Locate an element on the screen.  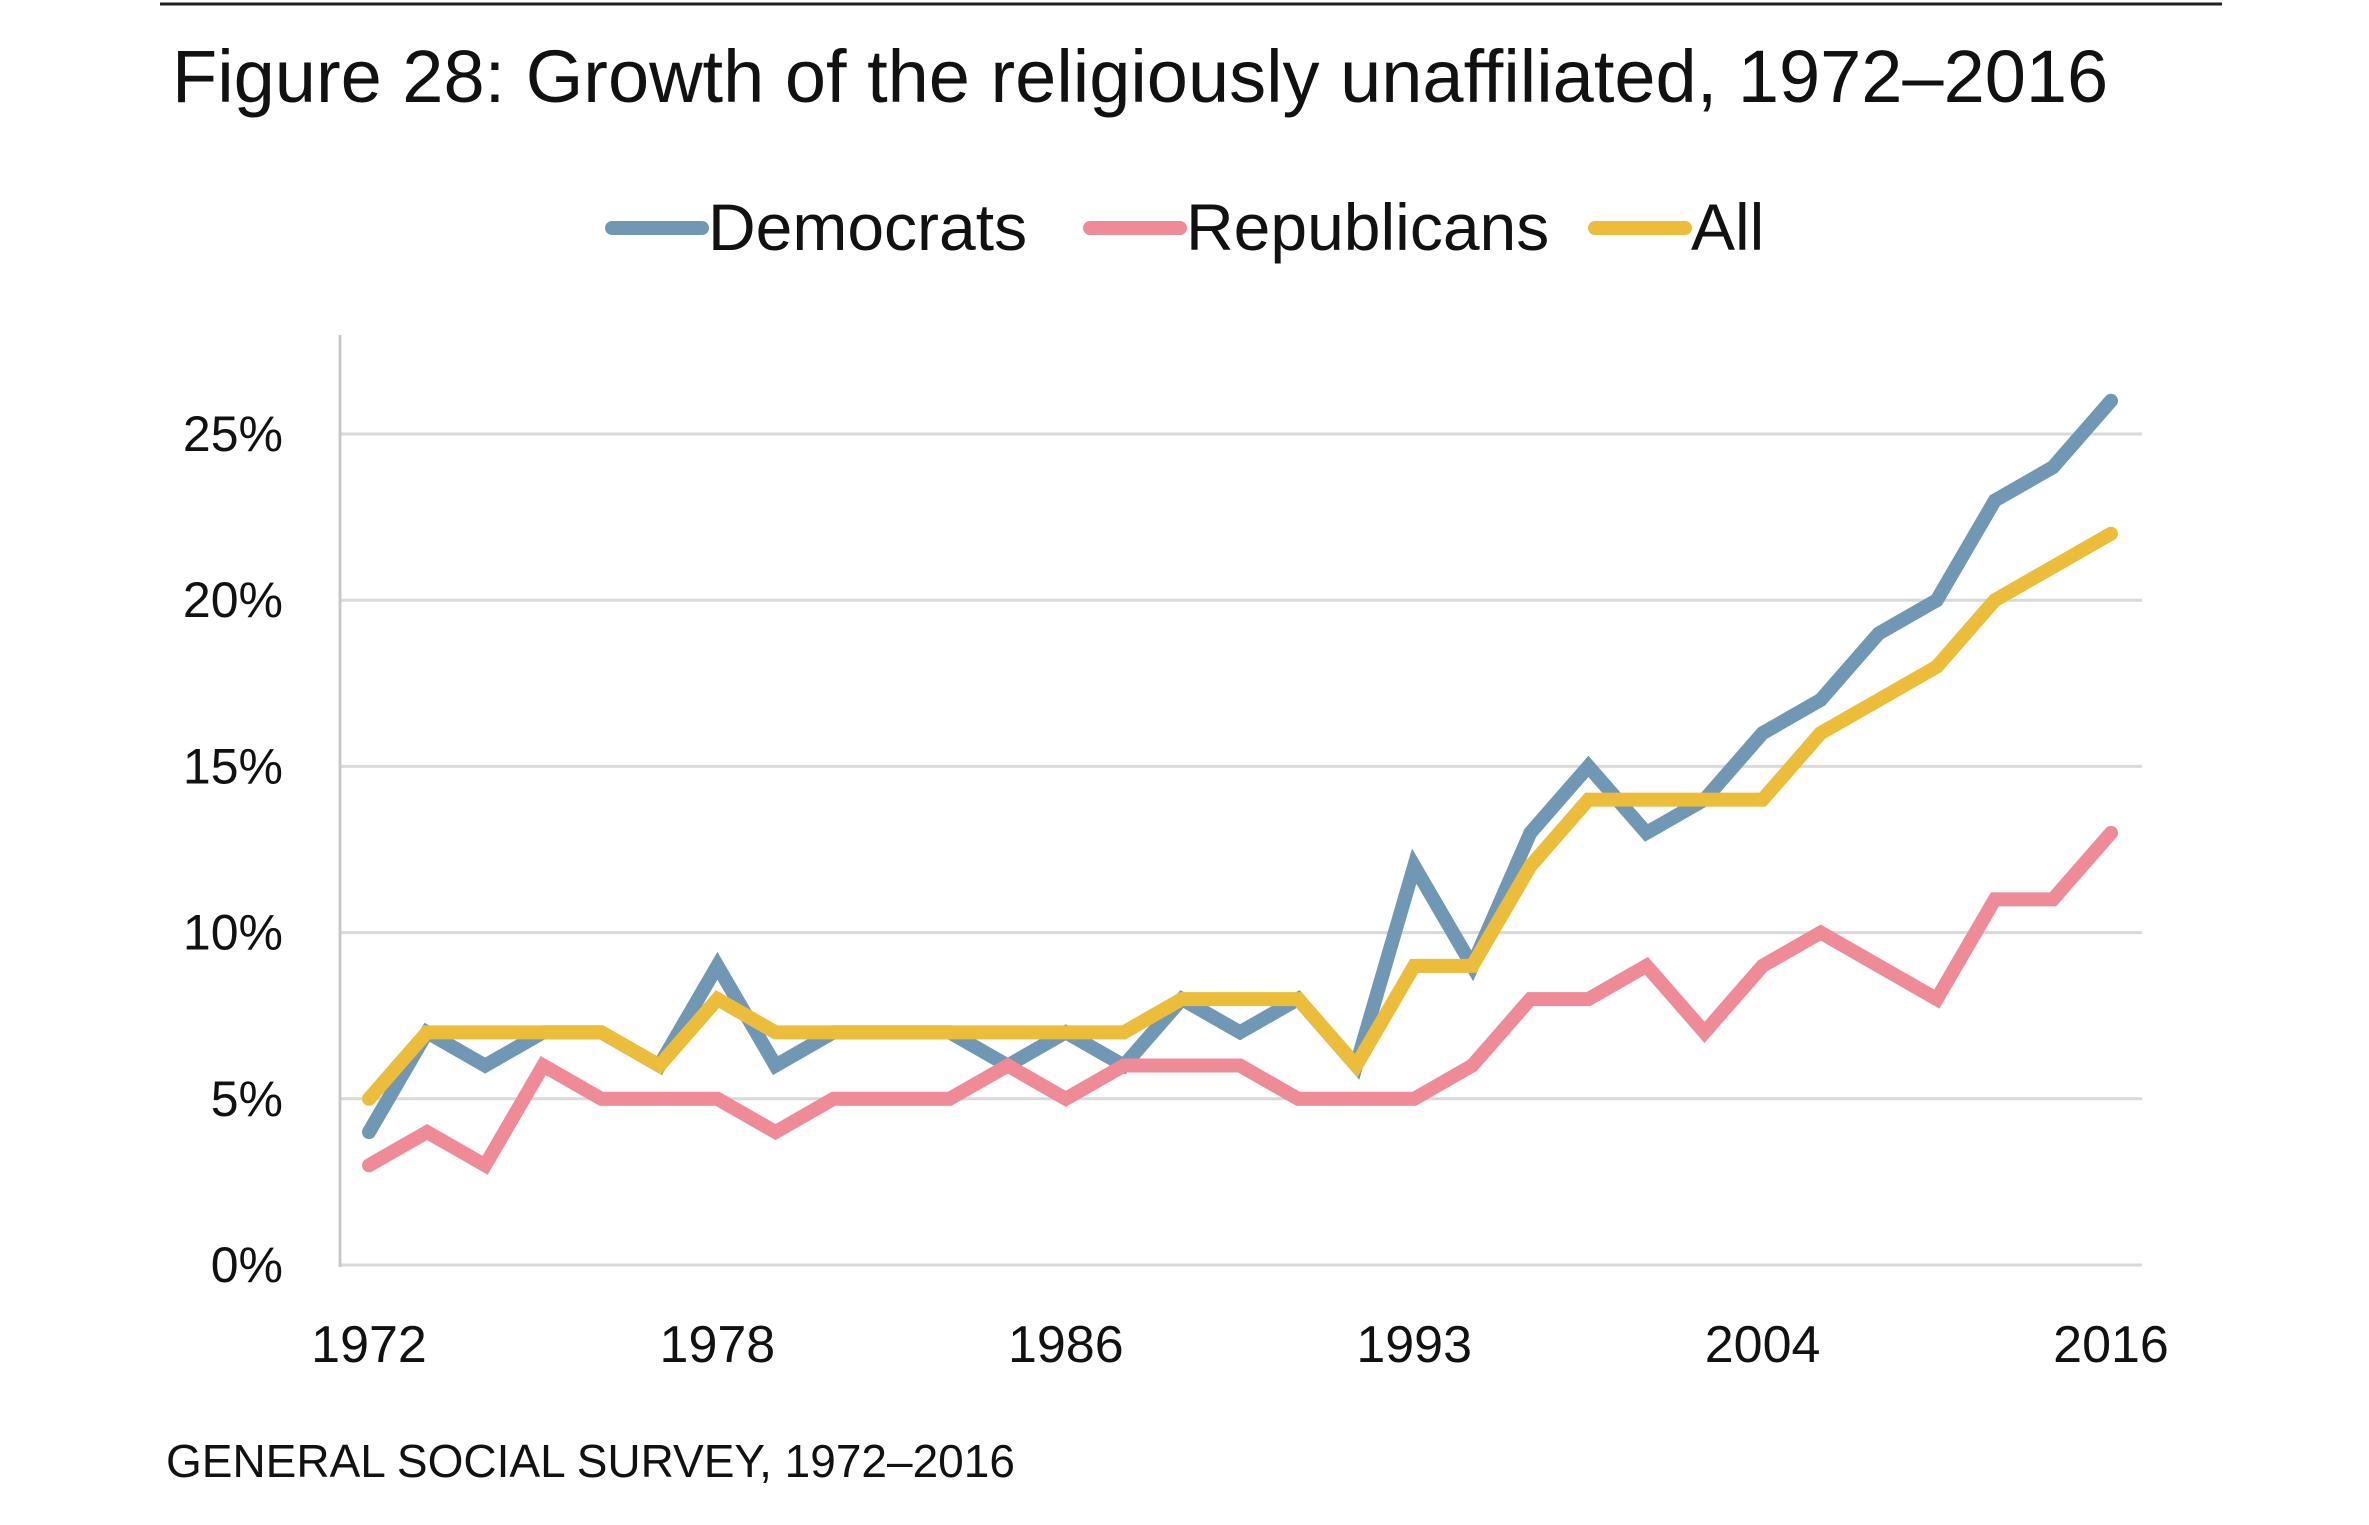
x-tick-label: 2016 is located at coordinates (2111, 1345).